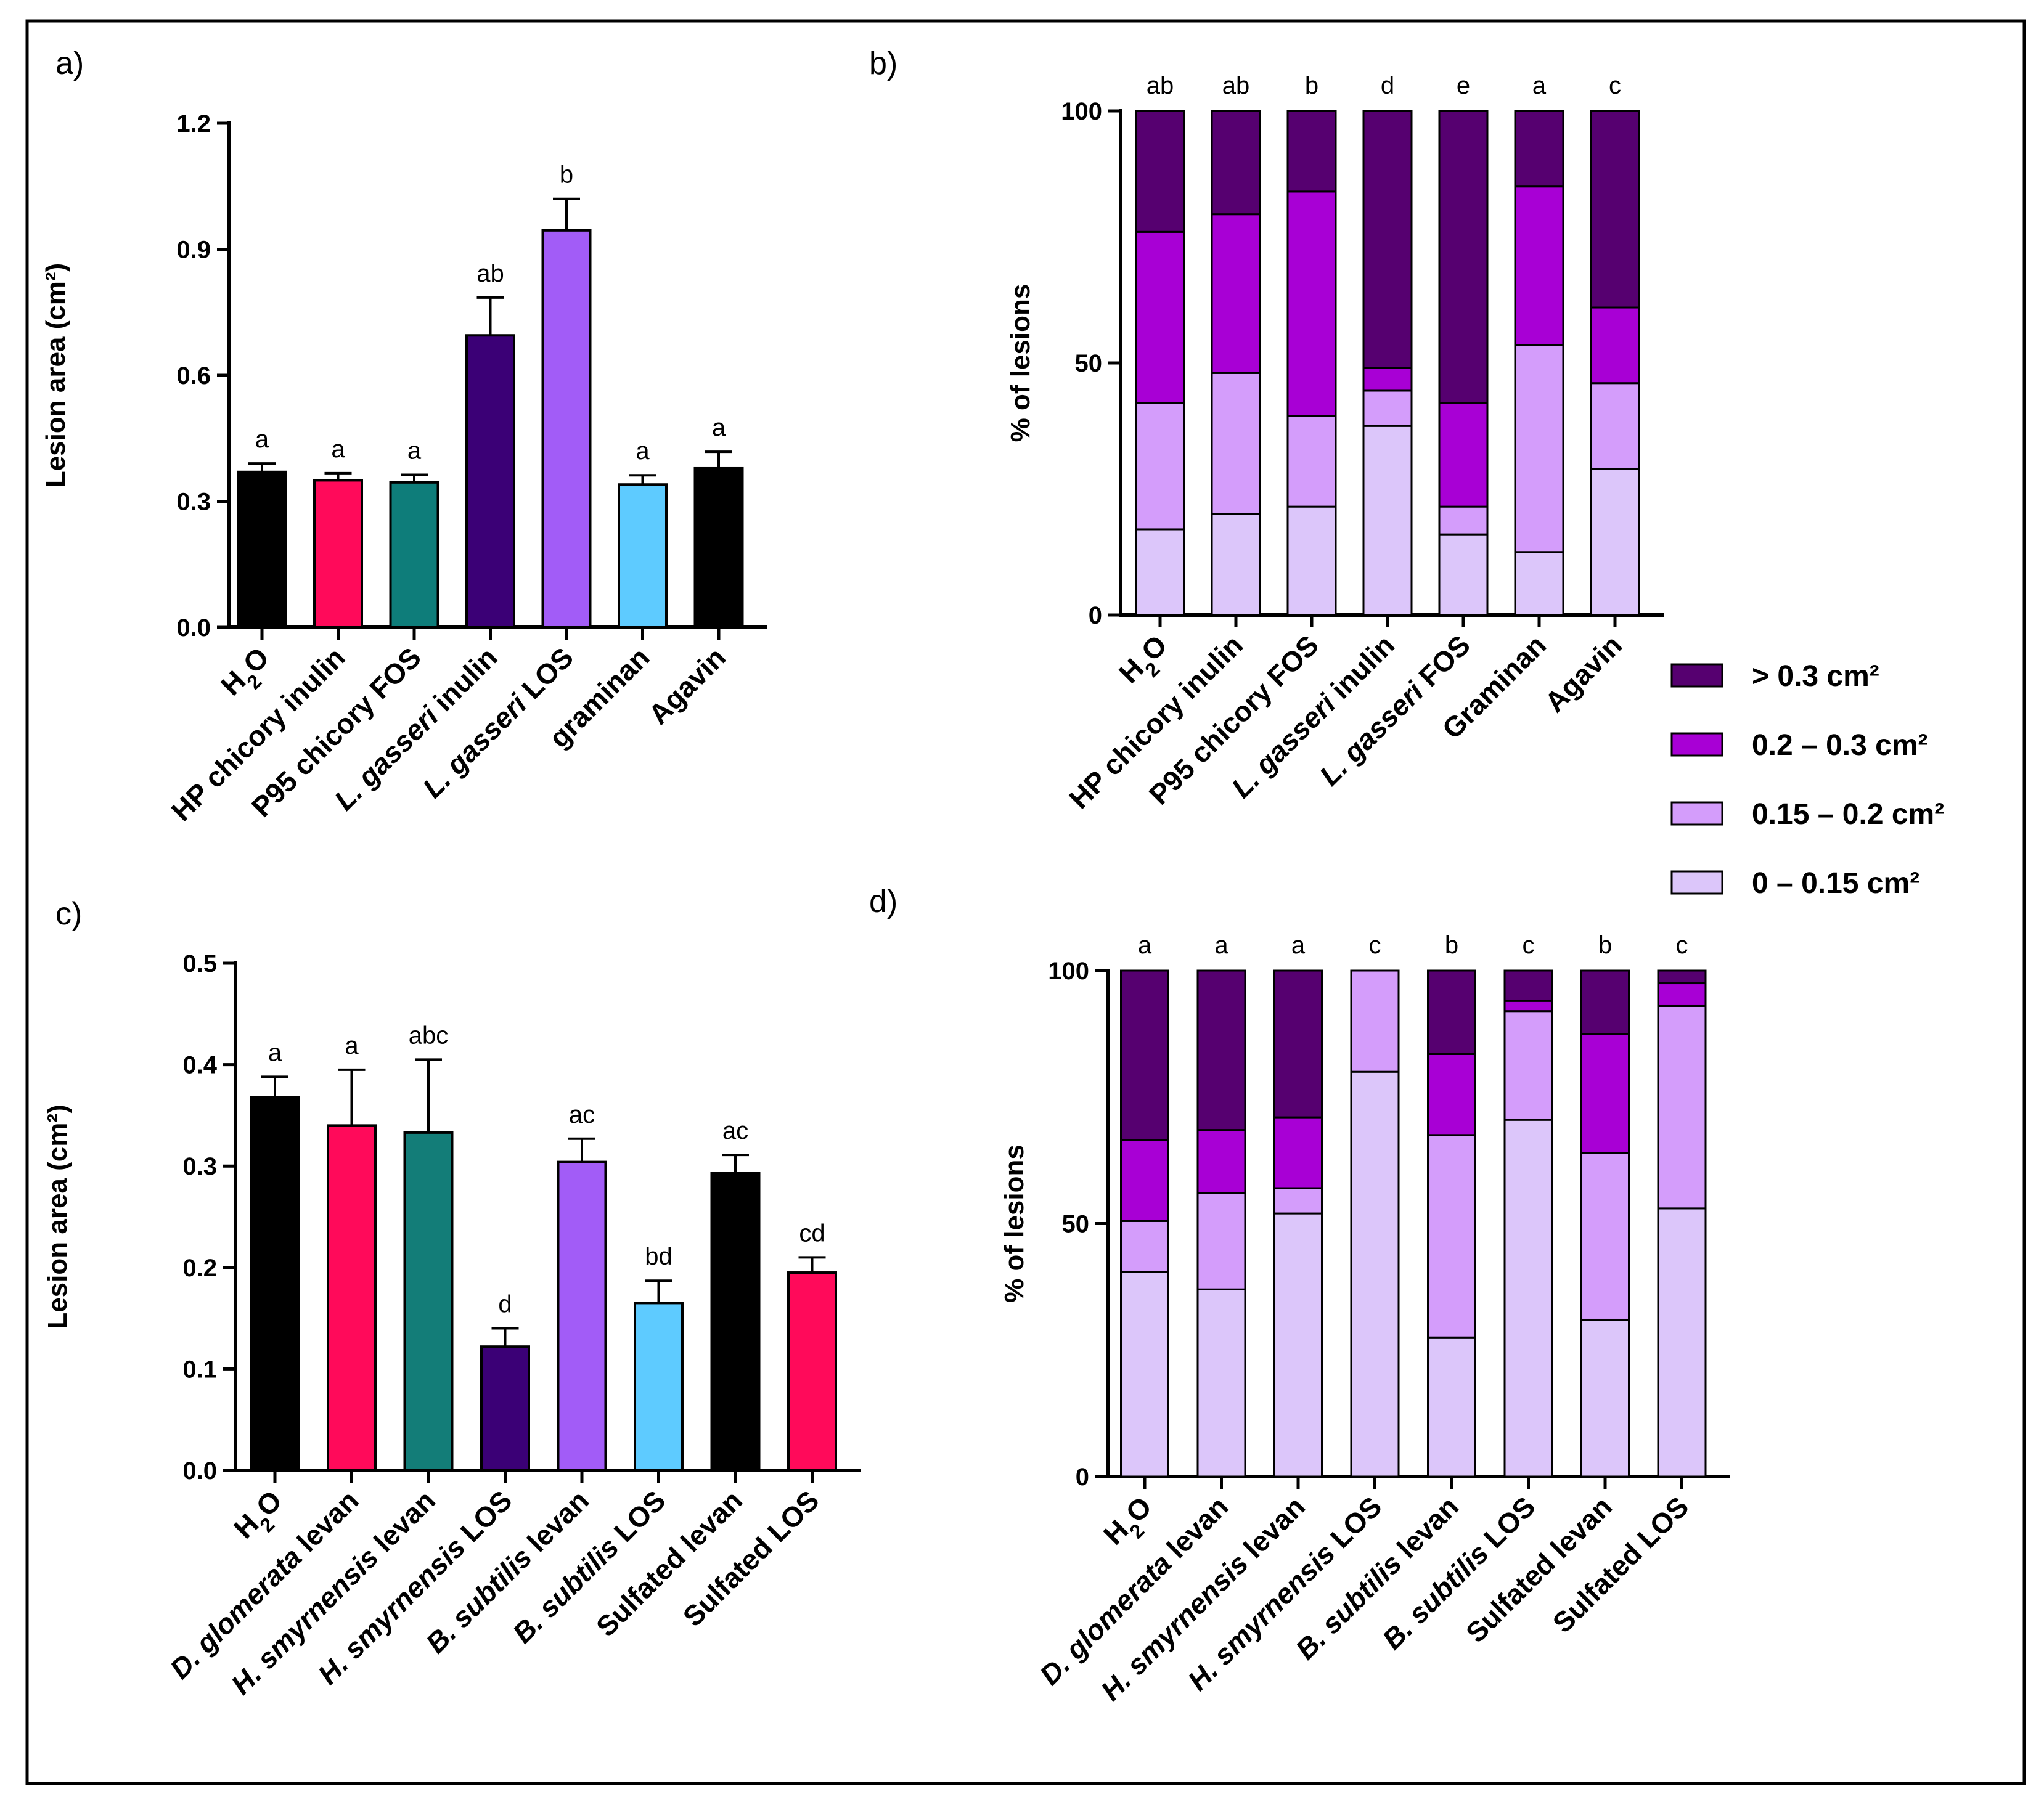 Image resolution: width=2044 pixels, height=1797 pixels. Describe the element at coordinates (659, 1256) in the screenshot. I see `significance-letter: bd` at that location.